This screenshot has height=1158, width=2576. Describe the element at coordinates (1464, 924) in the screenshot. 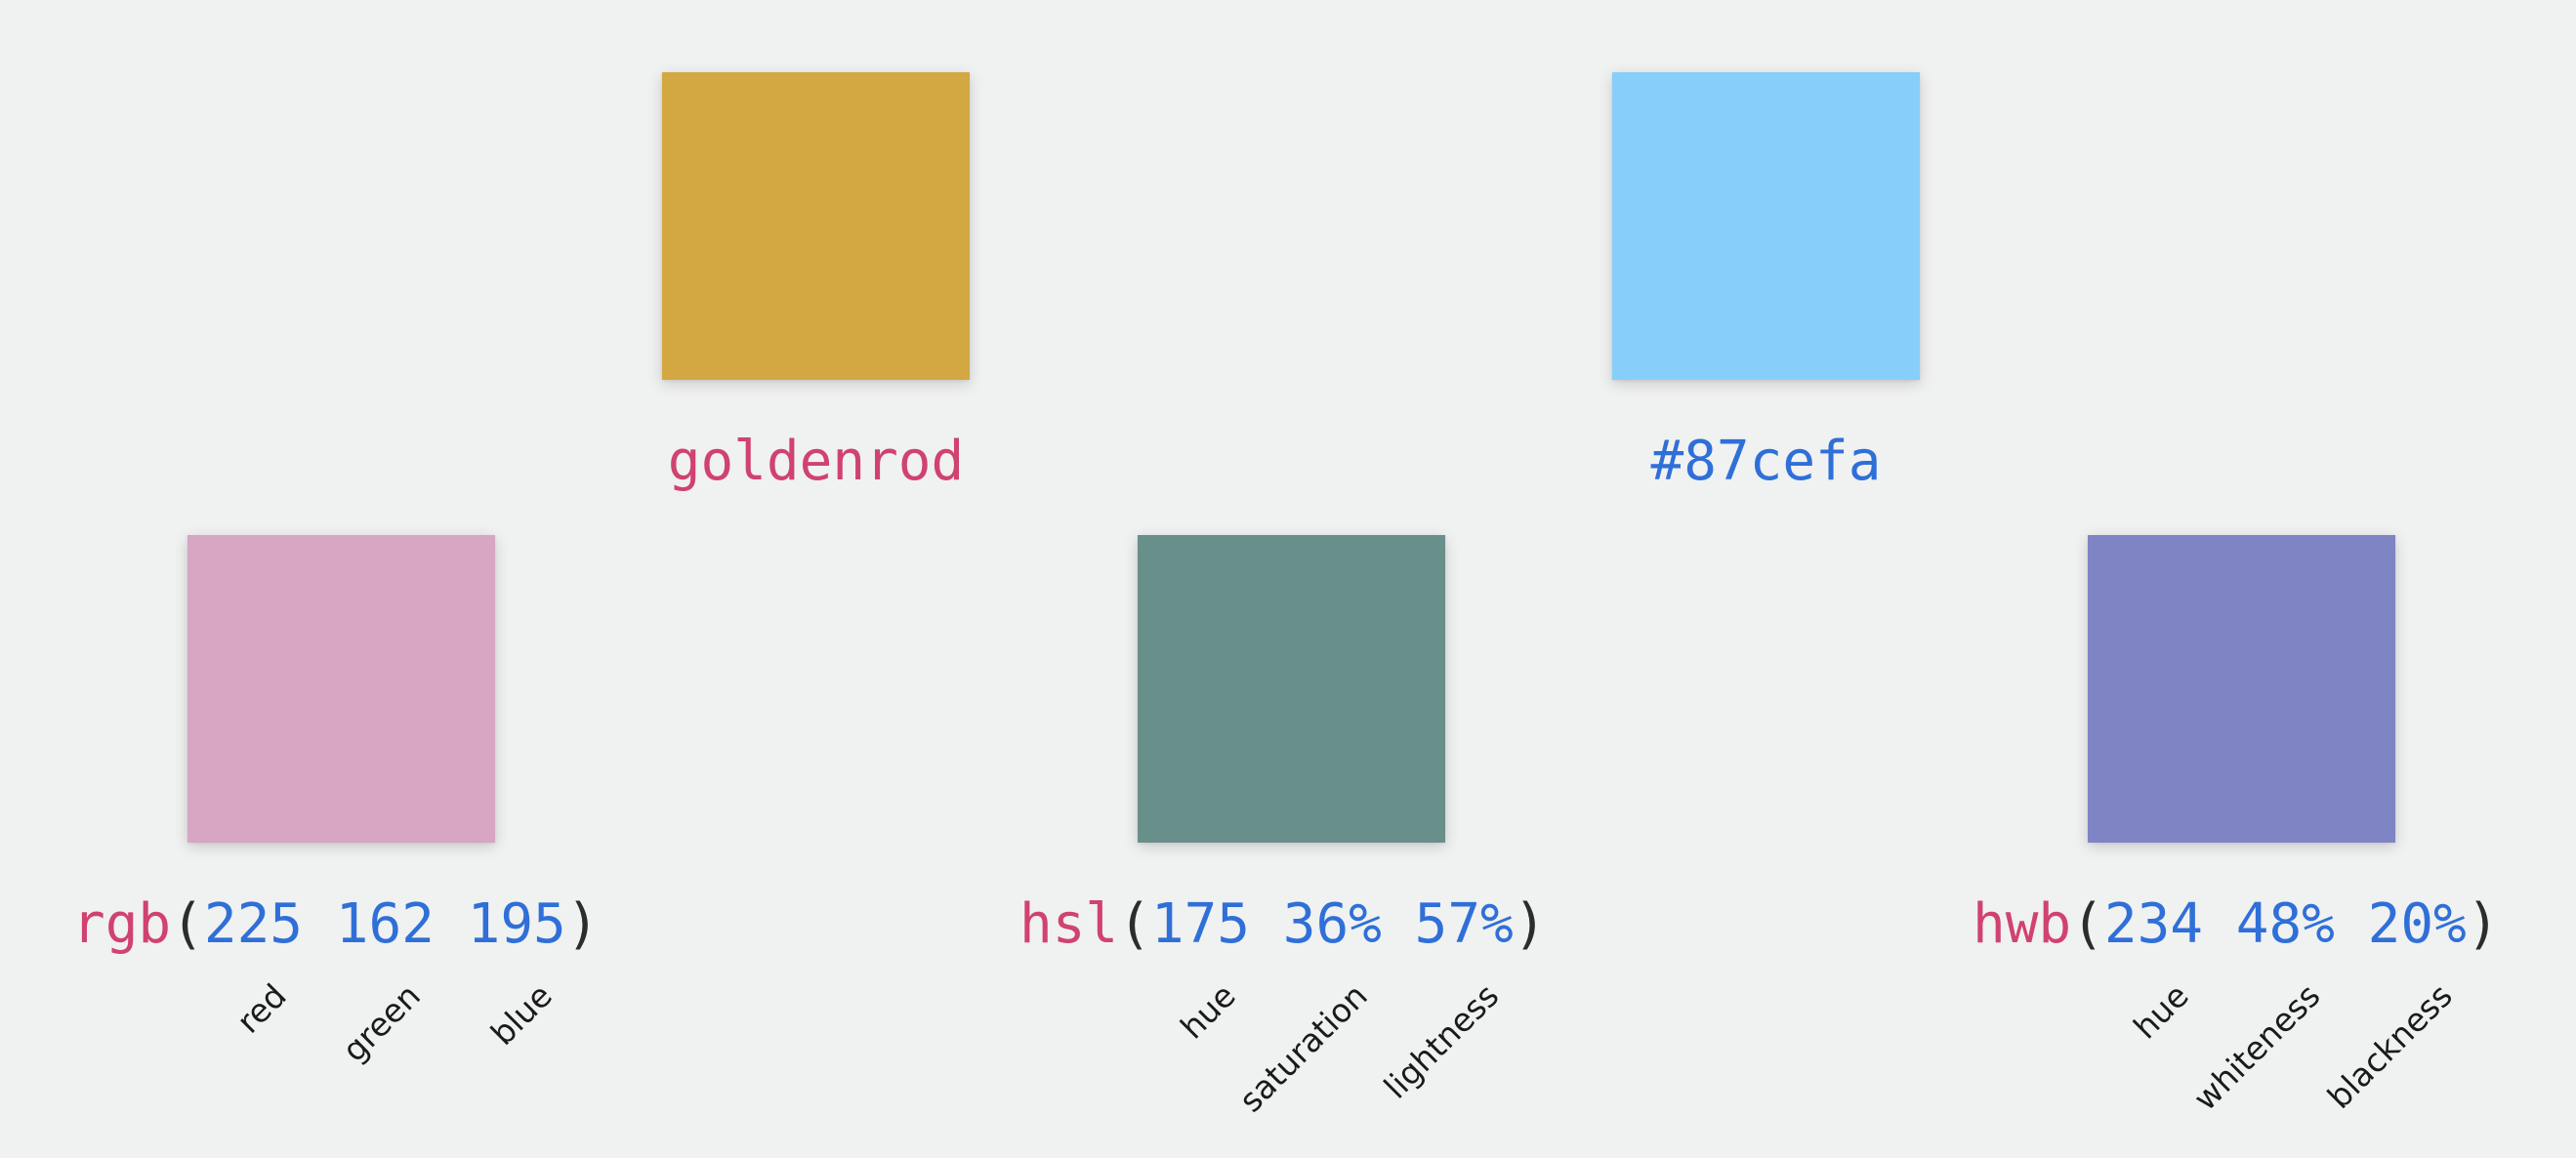

I see `hsl-lightness-value: 57%` at that location.